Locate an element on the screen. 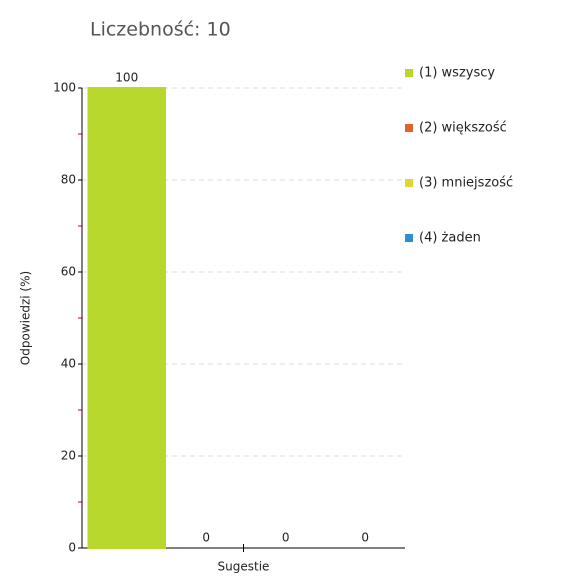 Image resolution: width=585 pixels, height=577 pixels. chart-title: Liczebność: 10 is located at coordinates (160, 30).